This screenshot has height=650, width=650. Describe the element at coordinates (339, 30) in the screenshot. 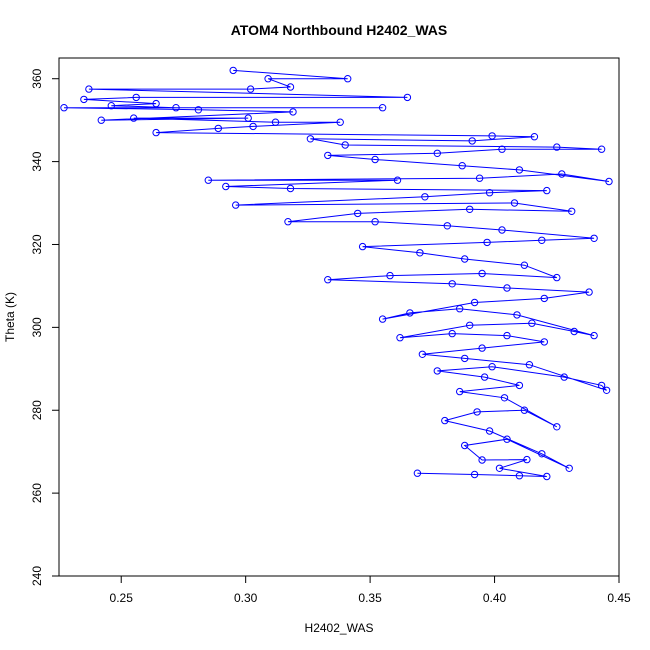

I see `chart-title: ATOM4 Northbound H2402_WAS` at that location.